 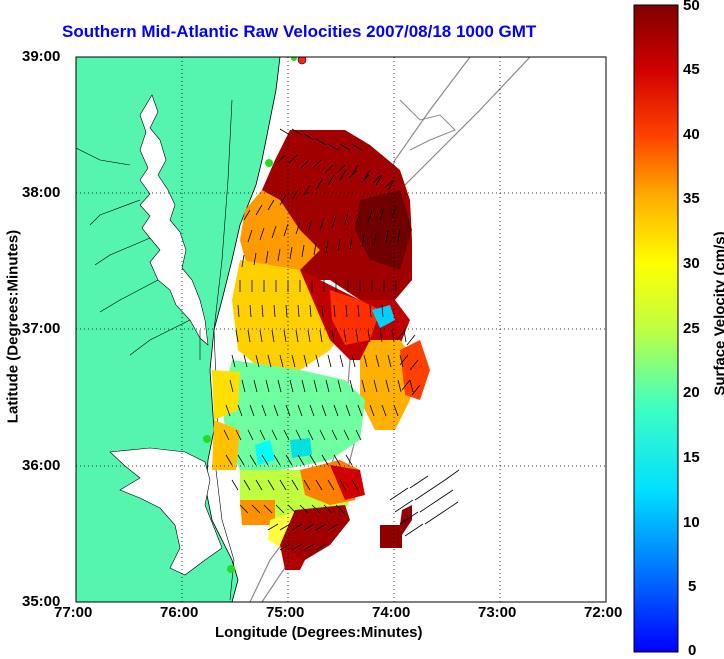 I want to click on colorbar-tick-0: 0, so click(x=692, y=650).